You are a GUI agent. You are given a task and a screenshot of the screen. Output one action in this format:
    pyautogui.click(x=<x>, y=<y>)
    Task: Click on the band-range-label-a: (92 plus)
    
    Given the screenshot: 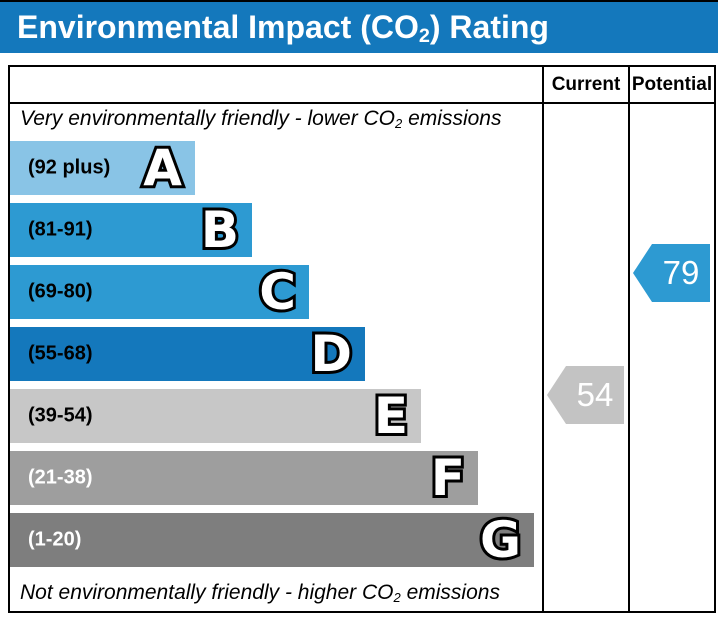 What is the action you would take?
    pyautogui.click(x=69, y=167)
    